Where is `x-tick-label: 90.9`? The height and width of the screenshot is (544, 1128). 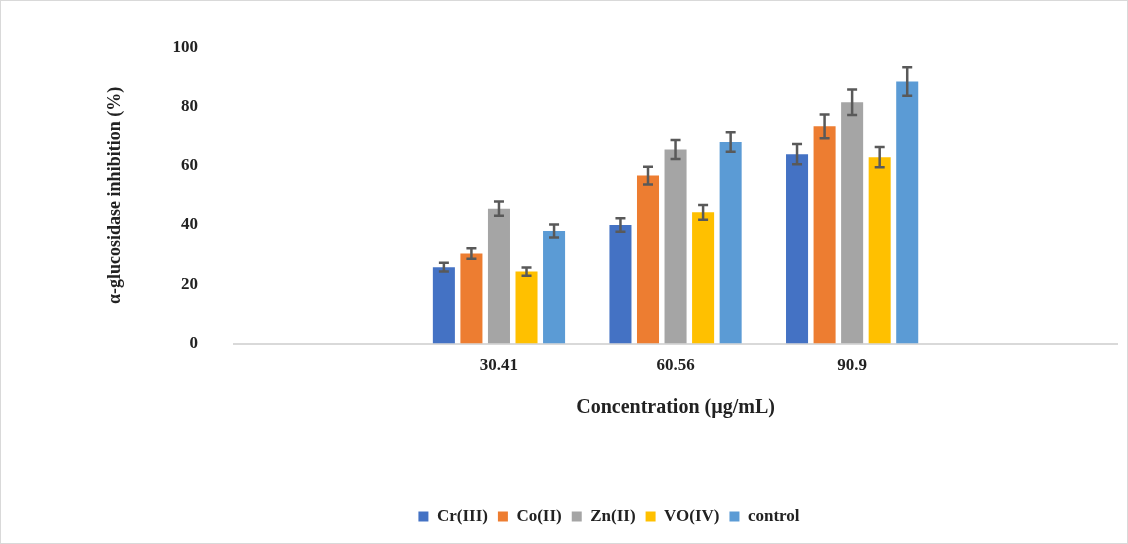 x-tick-label: 90.9 is located at coordinates (852, 365).